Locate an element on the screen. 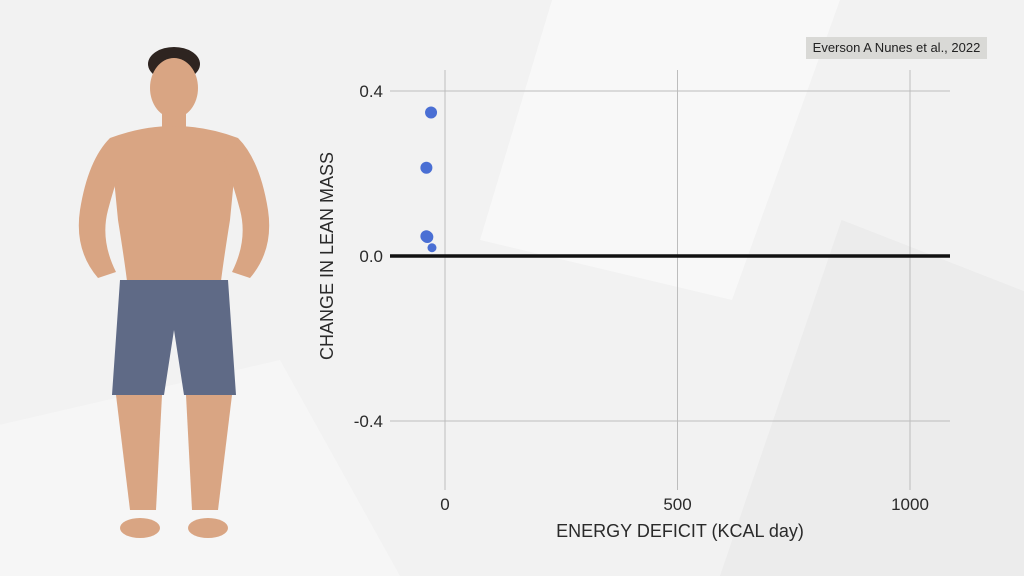 The image size is (1024, 576). person-right-leg is located at coordinates (209, 452).